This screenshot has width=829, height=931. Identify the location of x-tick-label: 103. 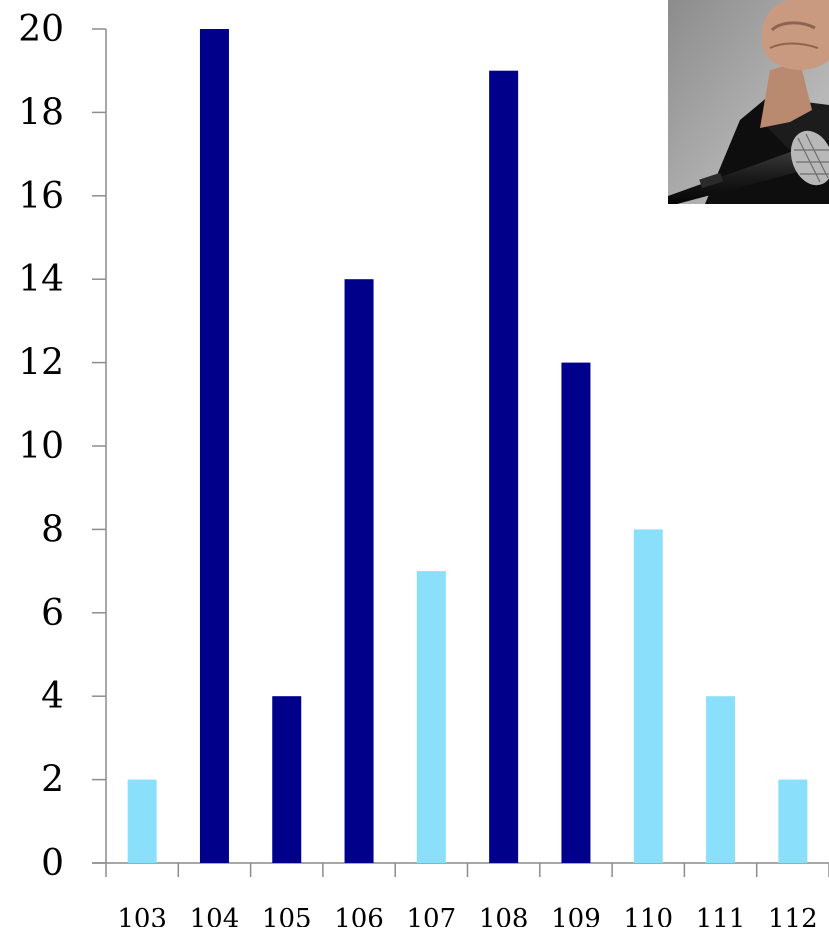
(142, 915).